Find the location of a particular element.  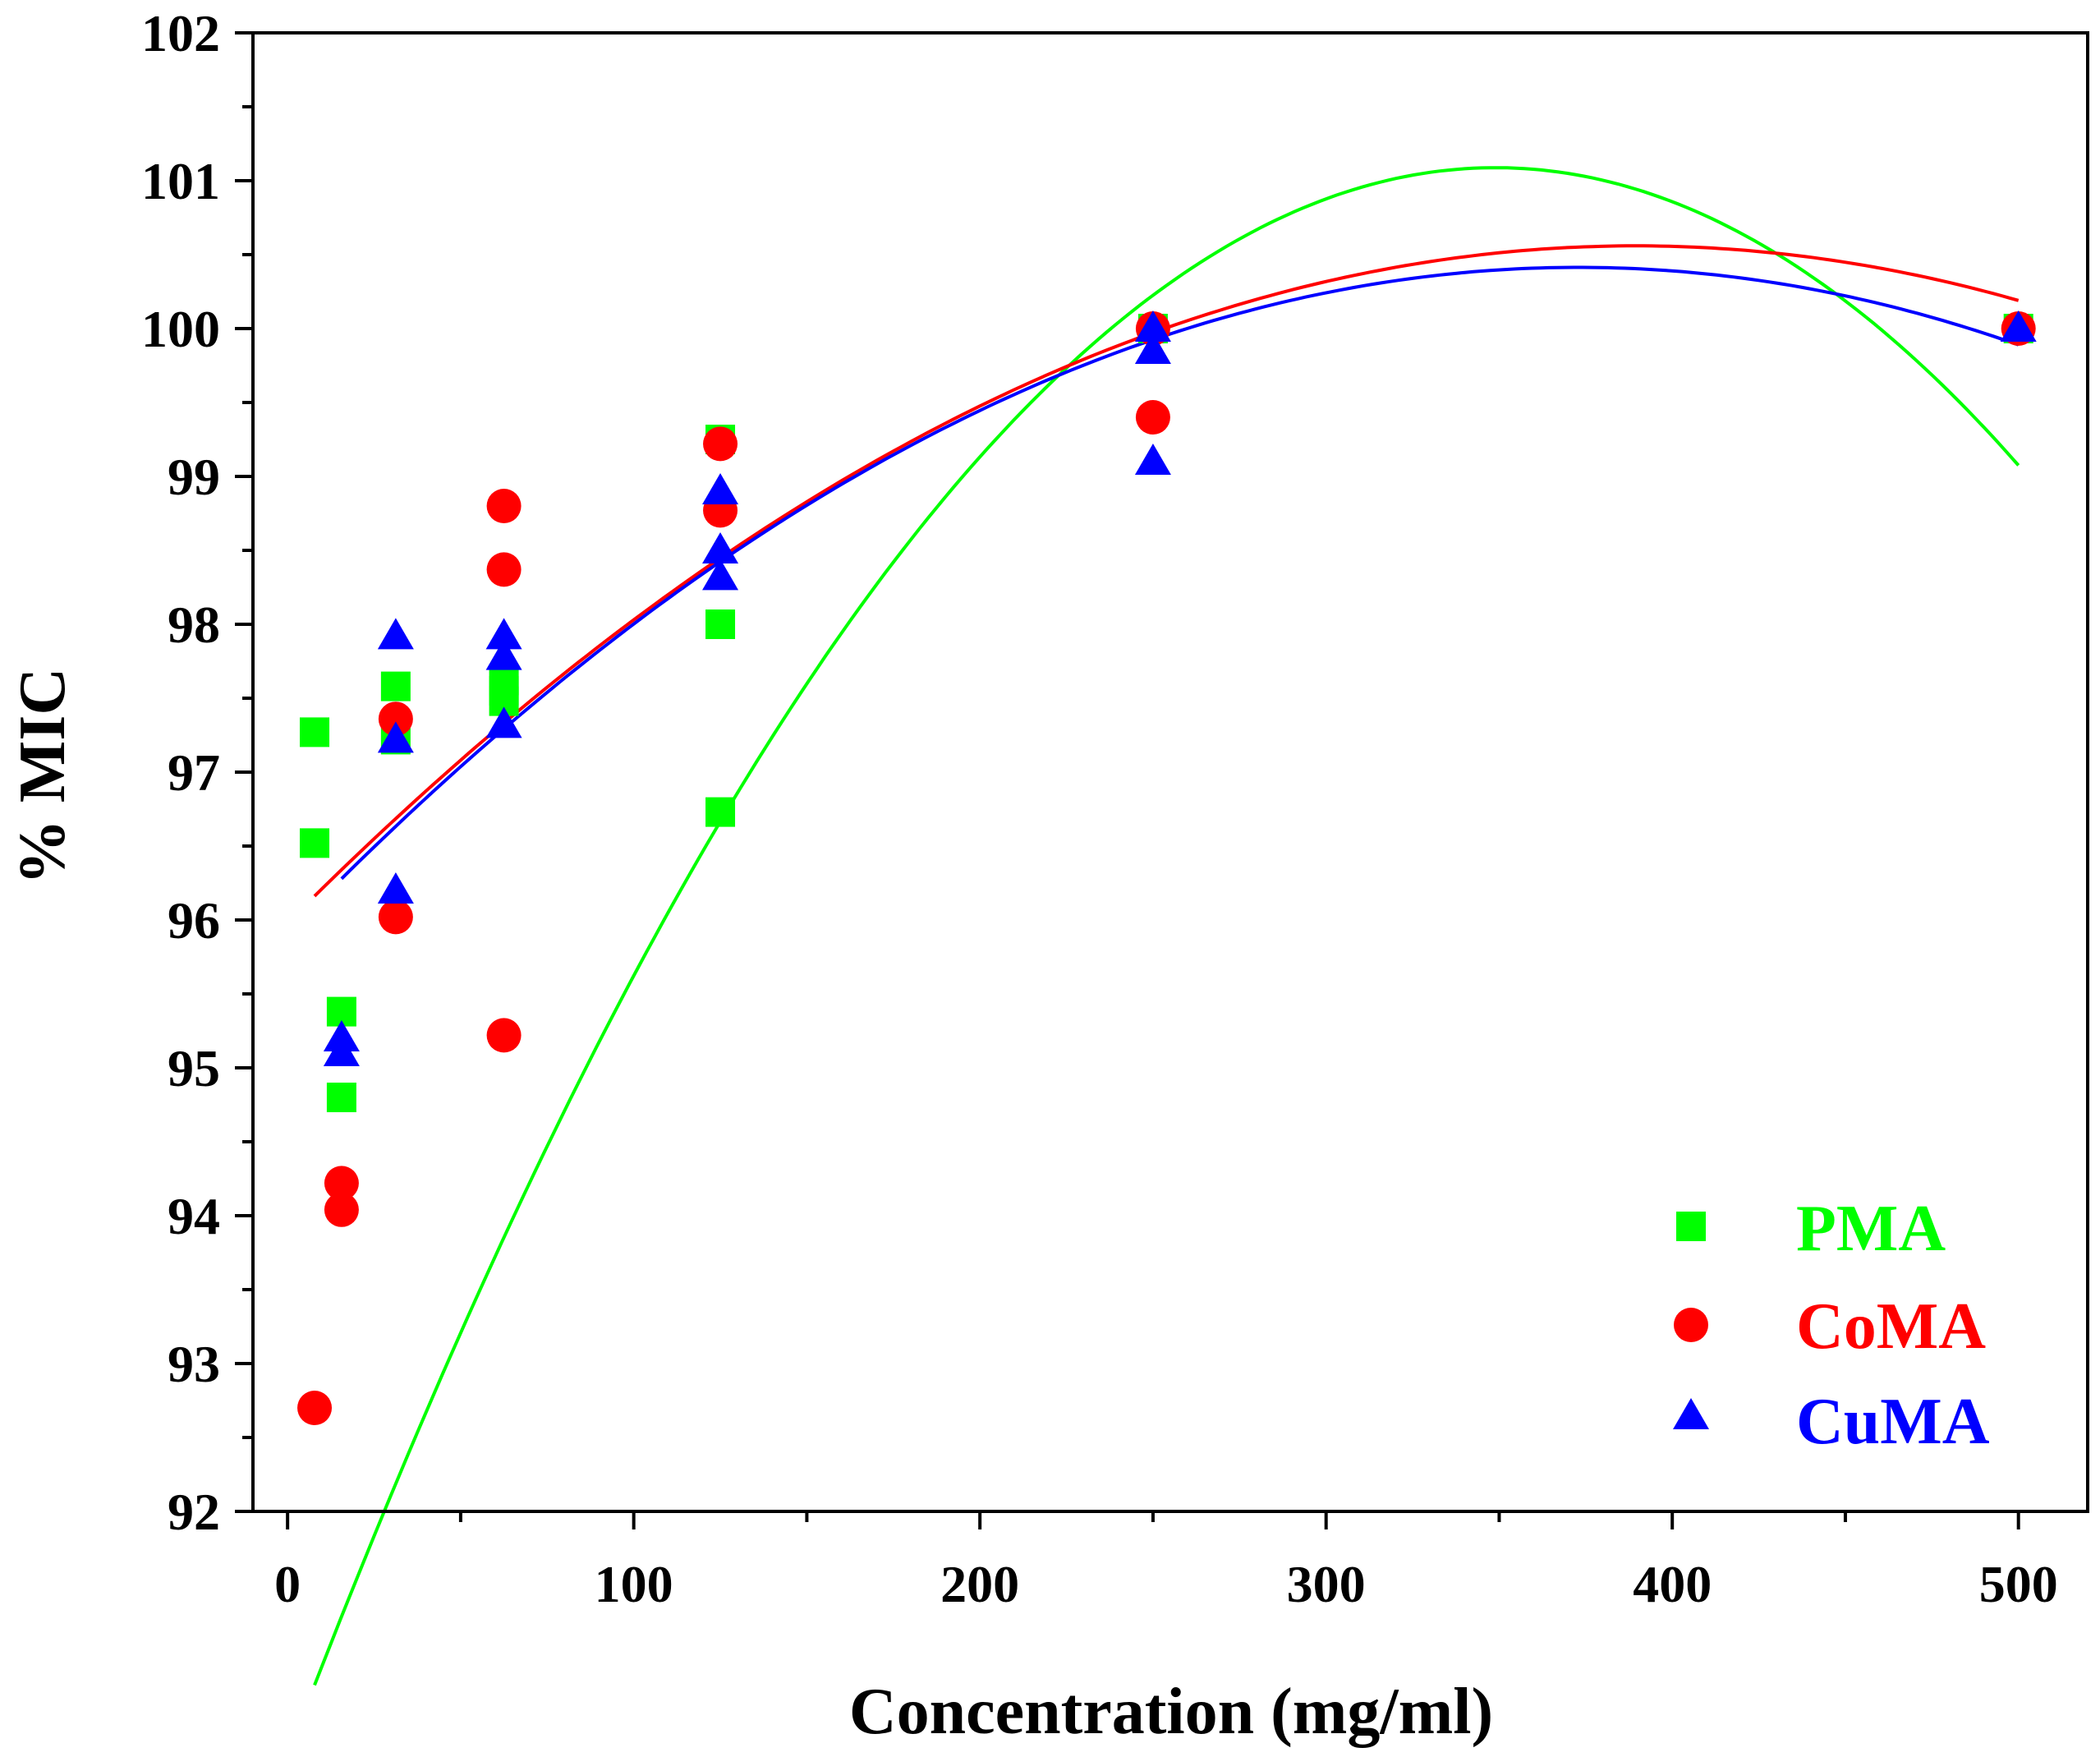

legend-marker-cuma is located at coordinates (1691, 1413).